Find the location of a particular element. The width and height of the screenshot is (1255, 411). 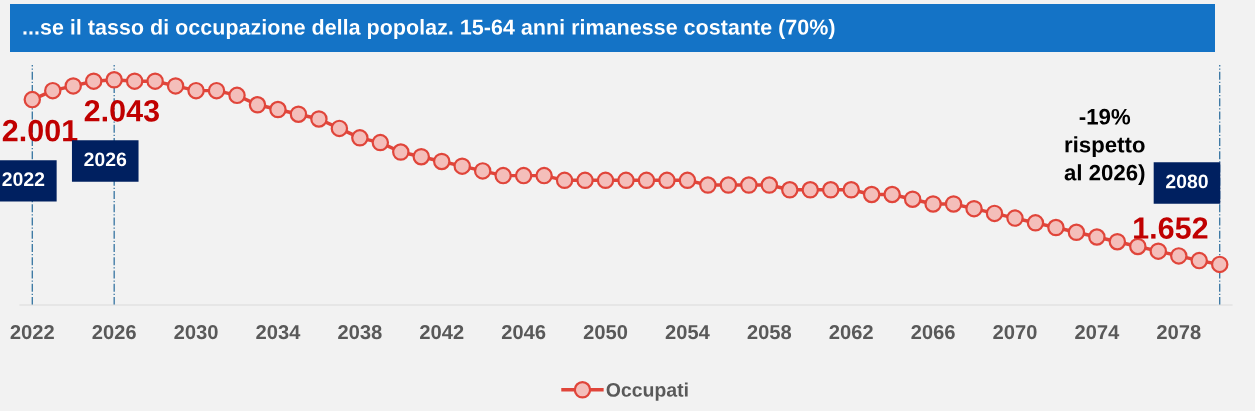

x-tick-label: 2034 is located at coordinates (278, 332).